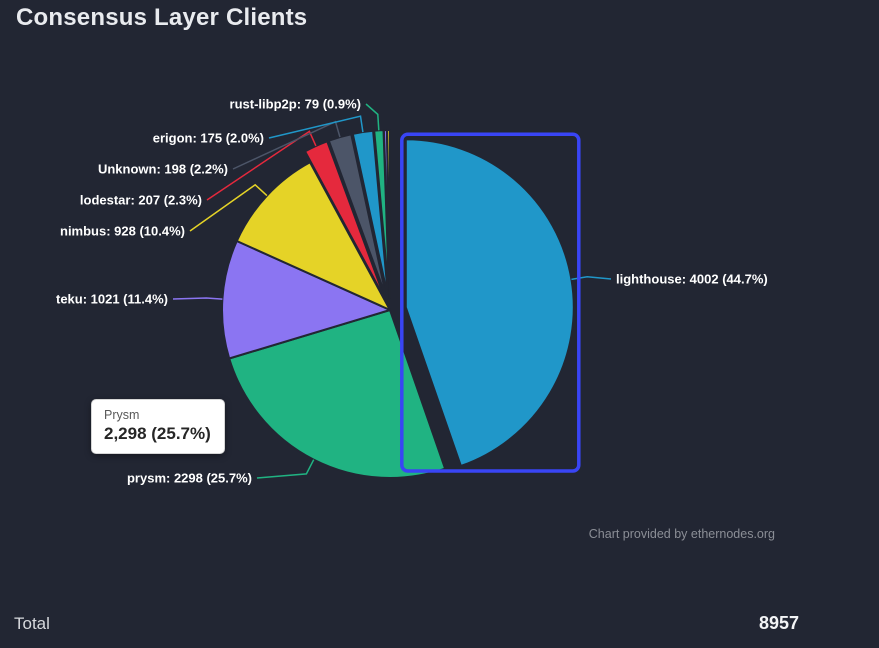 This screenshot has height=648, width=879. Describe the element at coordinates (157, 433) in the screenshot. I see `tooltip-value: 2,298 (25.7%)` at that location.